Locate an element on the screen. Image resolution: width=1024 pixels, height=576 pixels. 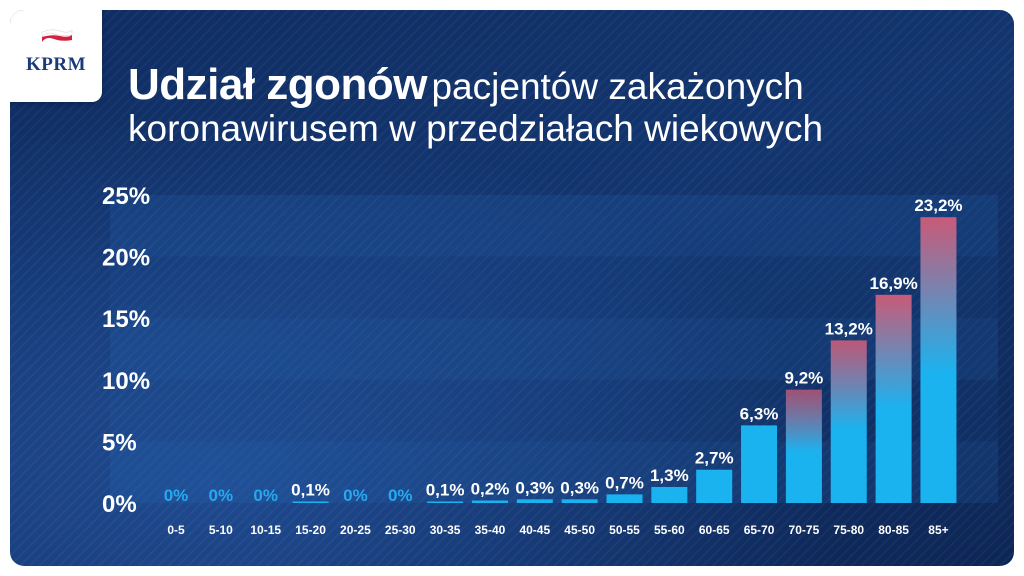
x-tick-label: 70-75 is located at coordinates (804, 530).